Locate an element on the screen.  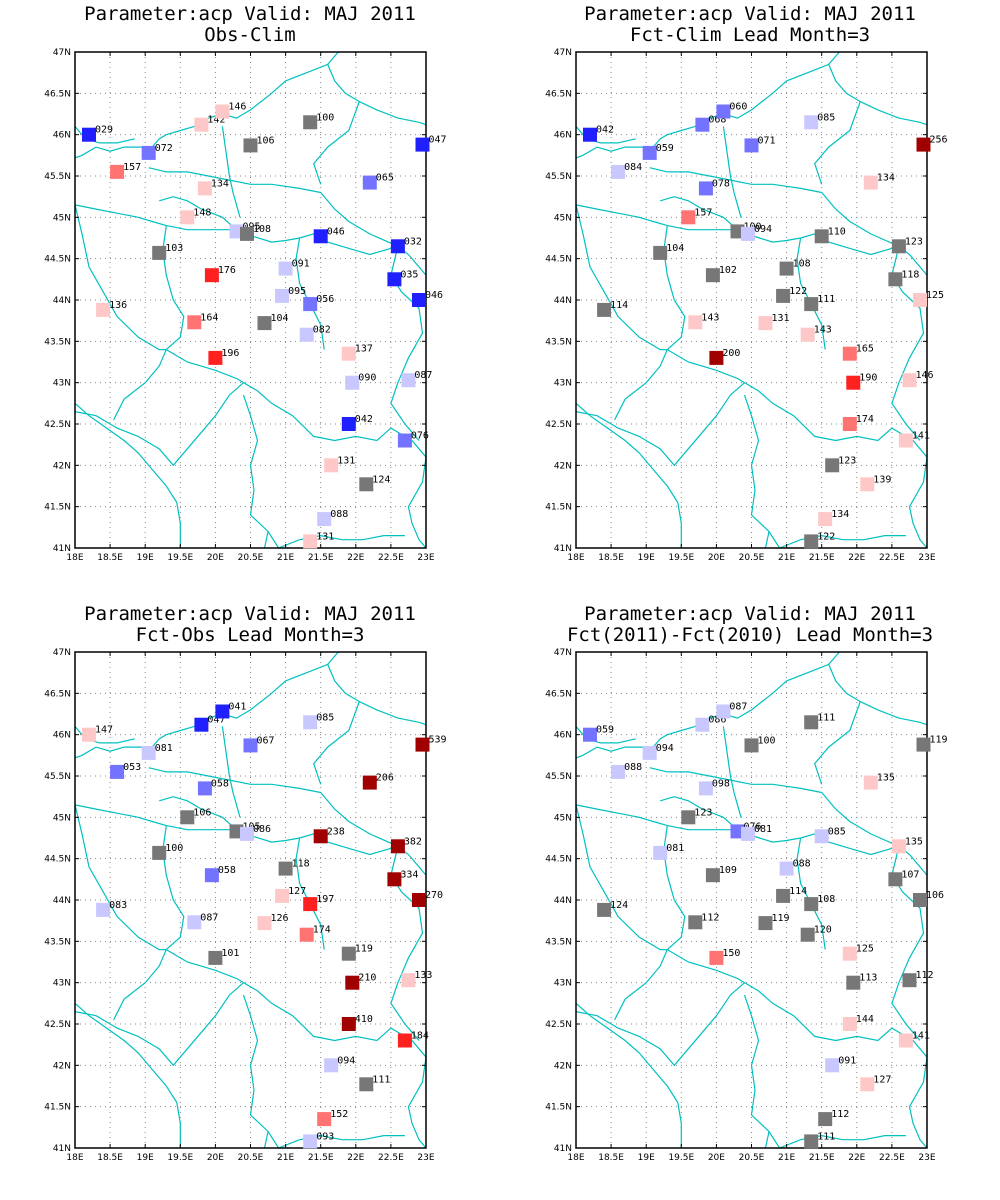
station-value-label: 108 is located at coordinates (826, 899).